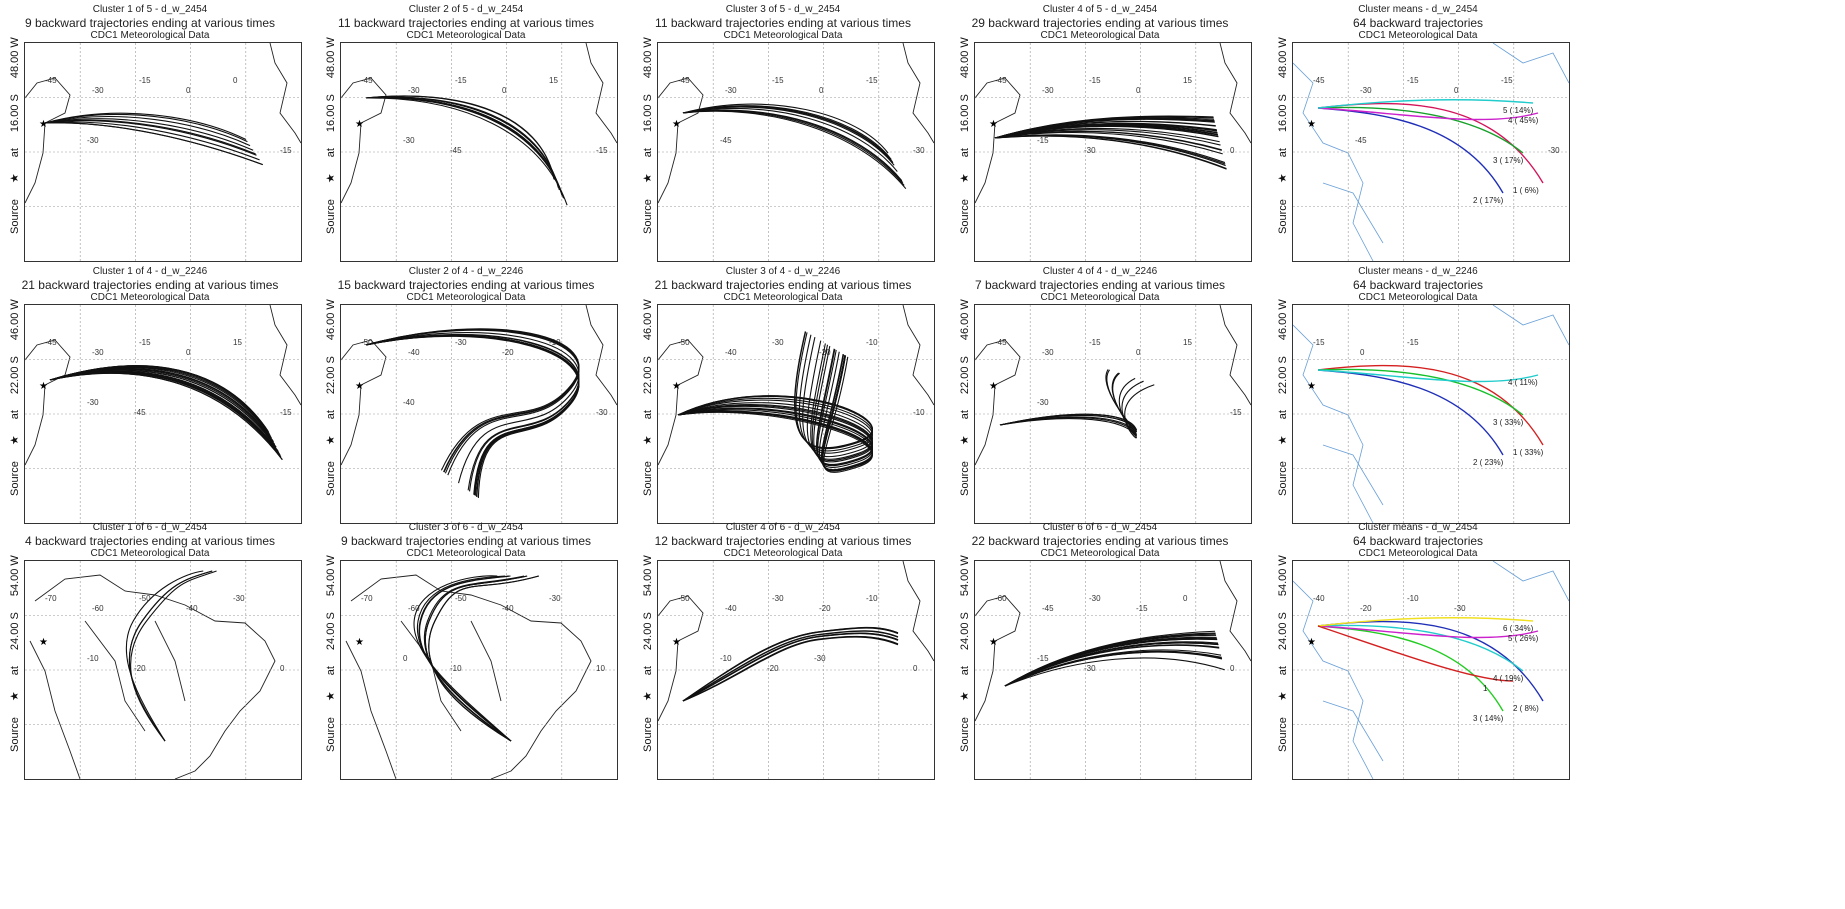  What do you see at coordinates (330, 396) in the screenshot?
I see `source-location-label: Source ★ at 22.00 S 46.00 W` at bounding box center [330, 396].